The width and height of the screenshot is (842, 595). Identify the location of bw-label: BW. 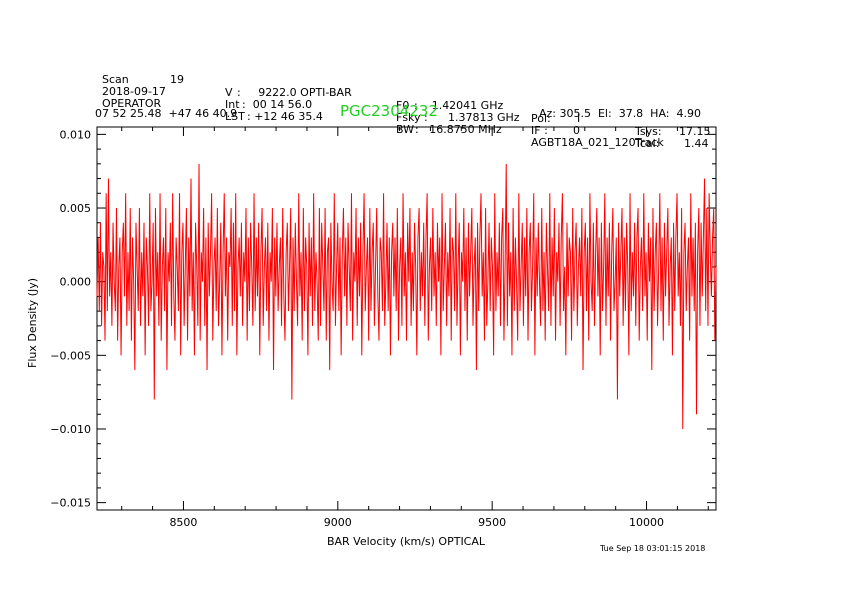
(405, 129).